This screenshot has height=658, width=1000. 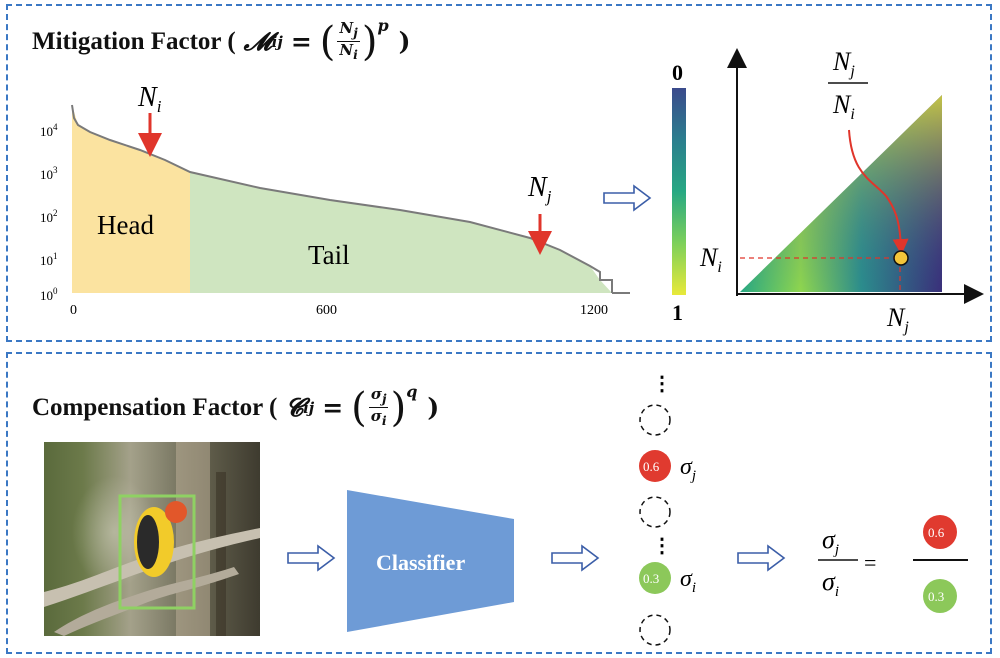 What do you see at coordinates (49, 130) in the screenshot?
I see `y-tick-10-4: 10⁴` at bounding box center [49, 130].